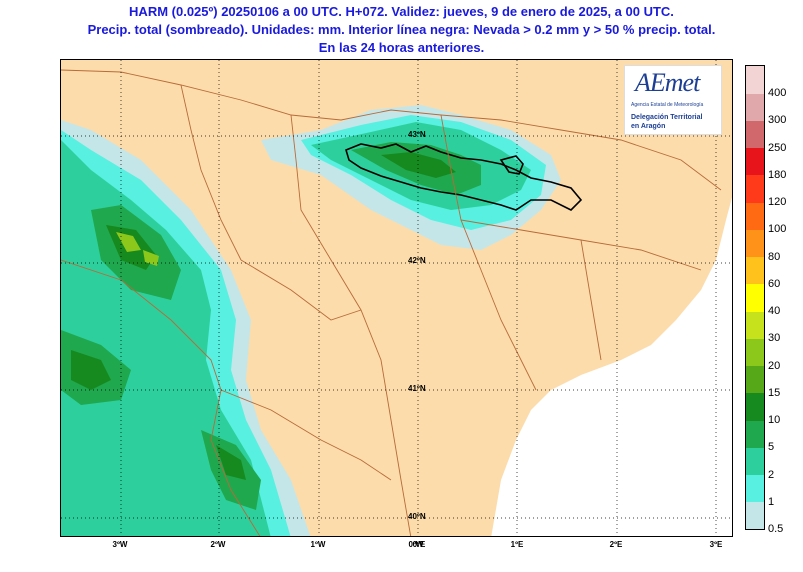 Image resolution: width=803 pixels, height=572 pixels. I want to click on legend-label-250: 250, so click(777, 147).